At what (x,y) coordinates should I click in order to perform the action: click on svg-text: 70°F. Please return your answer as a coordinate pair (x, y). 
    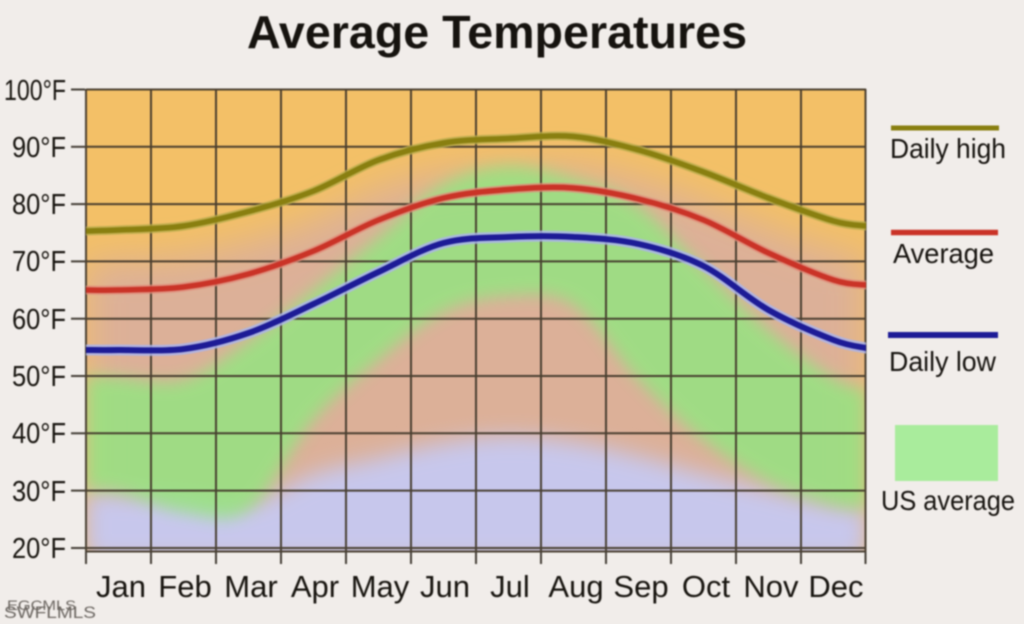
    Looking at the image, I should click on (39, 262).